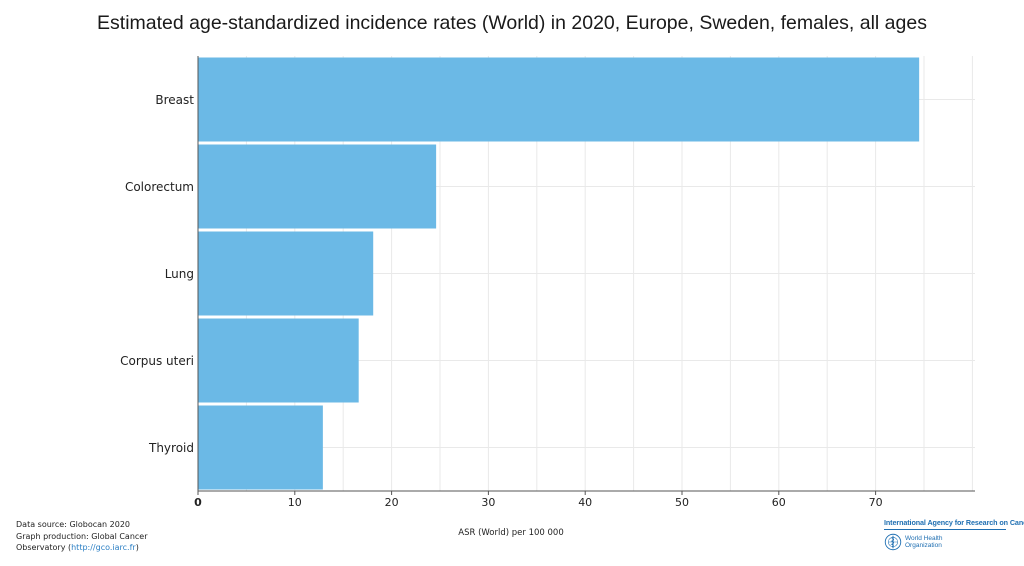 The image size is (1024, 566). What do you see at coordinates (876, 502) in the screenshot?
I see `x-tick-label: 70` at bounding box center [876, 502].